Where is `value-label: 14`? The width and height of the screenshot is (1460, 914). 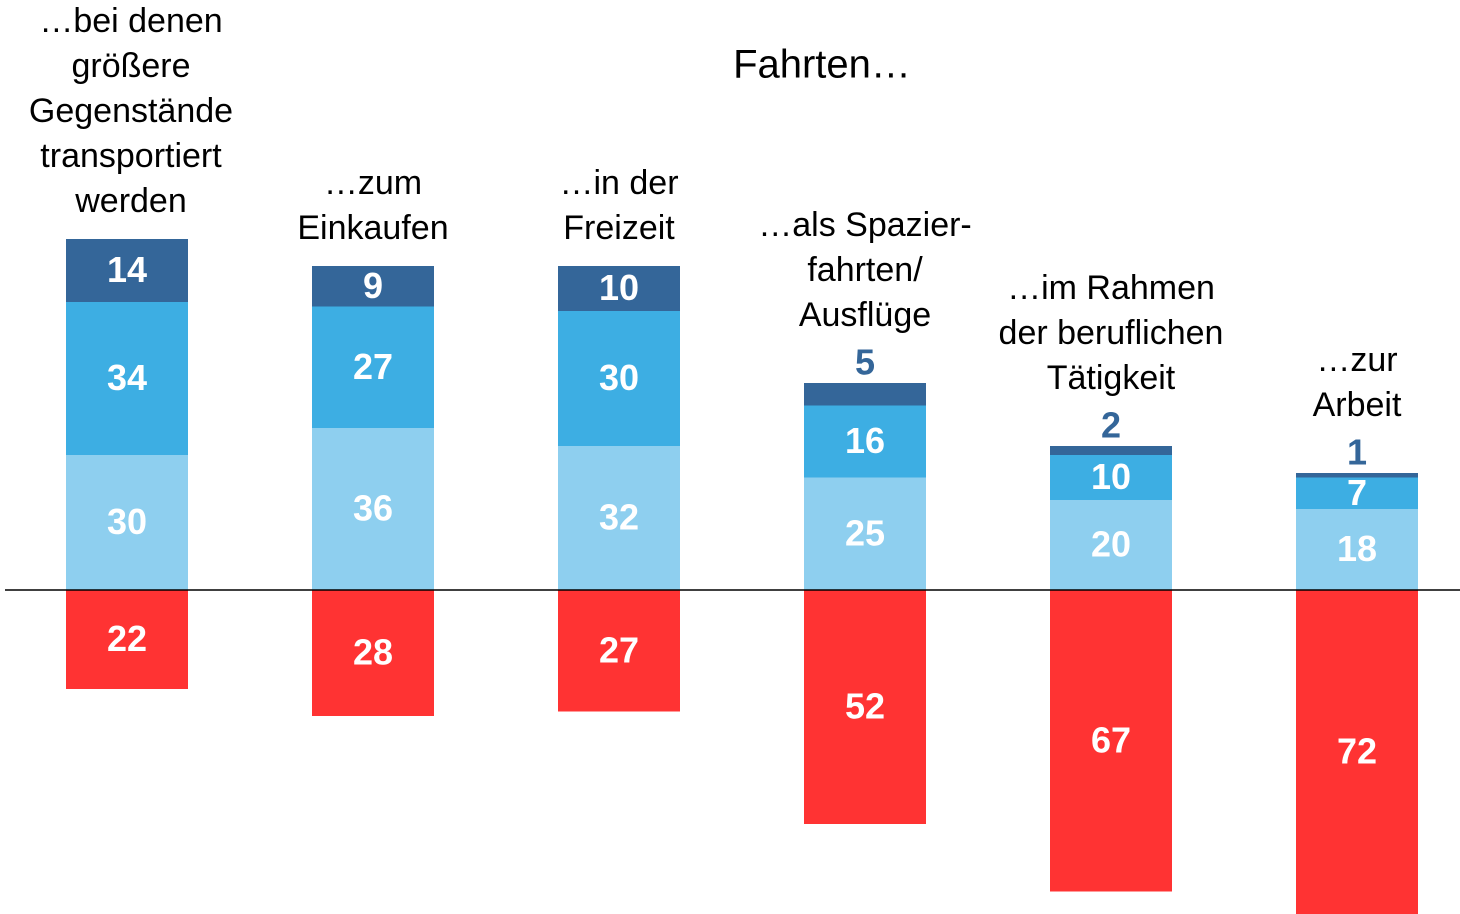 value-label: 14 is located at coordinates (127, 269).